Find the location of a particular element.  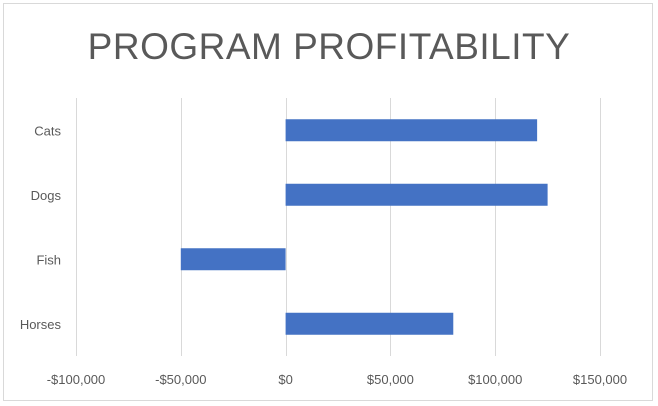

category-label-fish: Fish is located at coordinates (48, 259).